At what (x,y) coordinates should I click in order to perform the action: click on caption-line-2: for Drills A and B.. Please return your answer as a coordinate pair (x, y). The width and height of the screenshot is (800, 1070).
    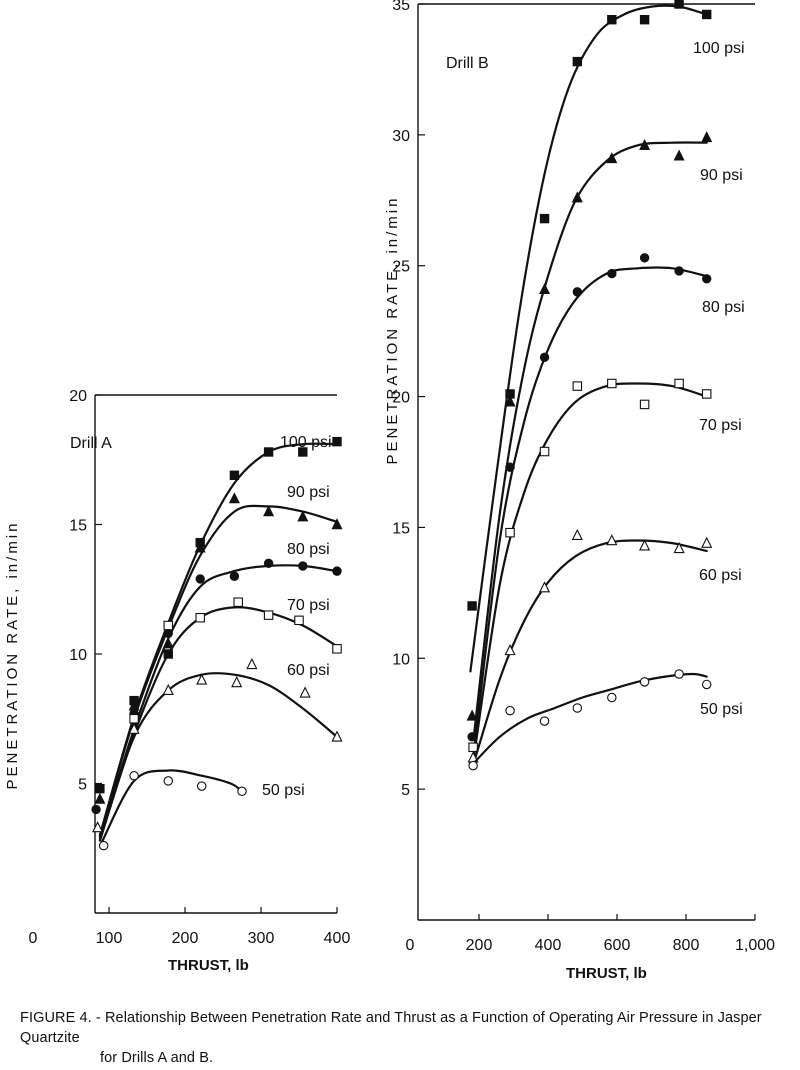
    Looking at the image, I should click on (157, 1058).